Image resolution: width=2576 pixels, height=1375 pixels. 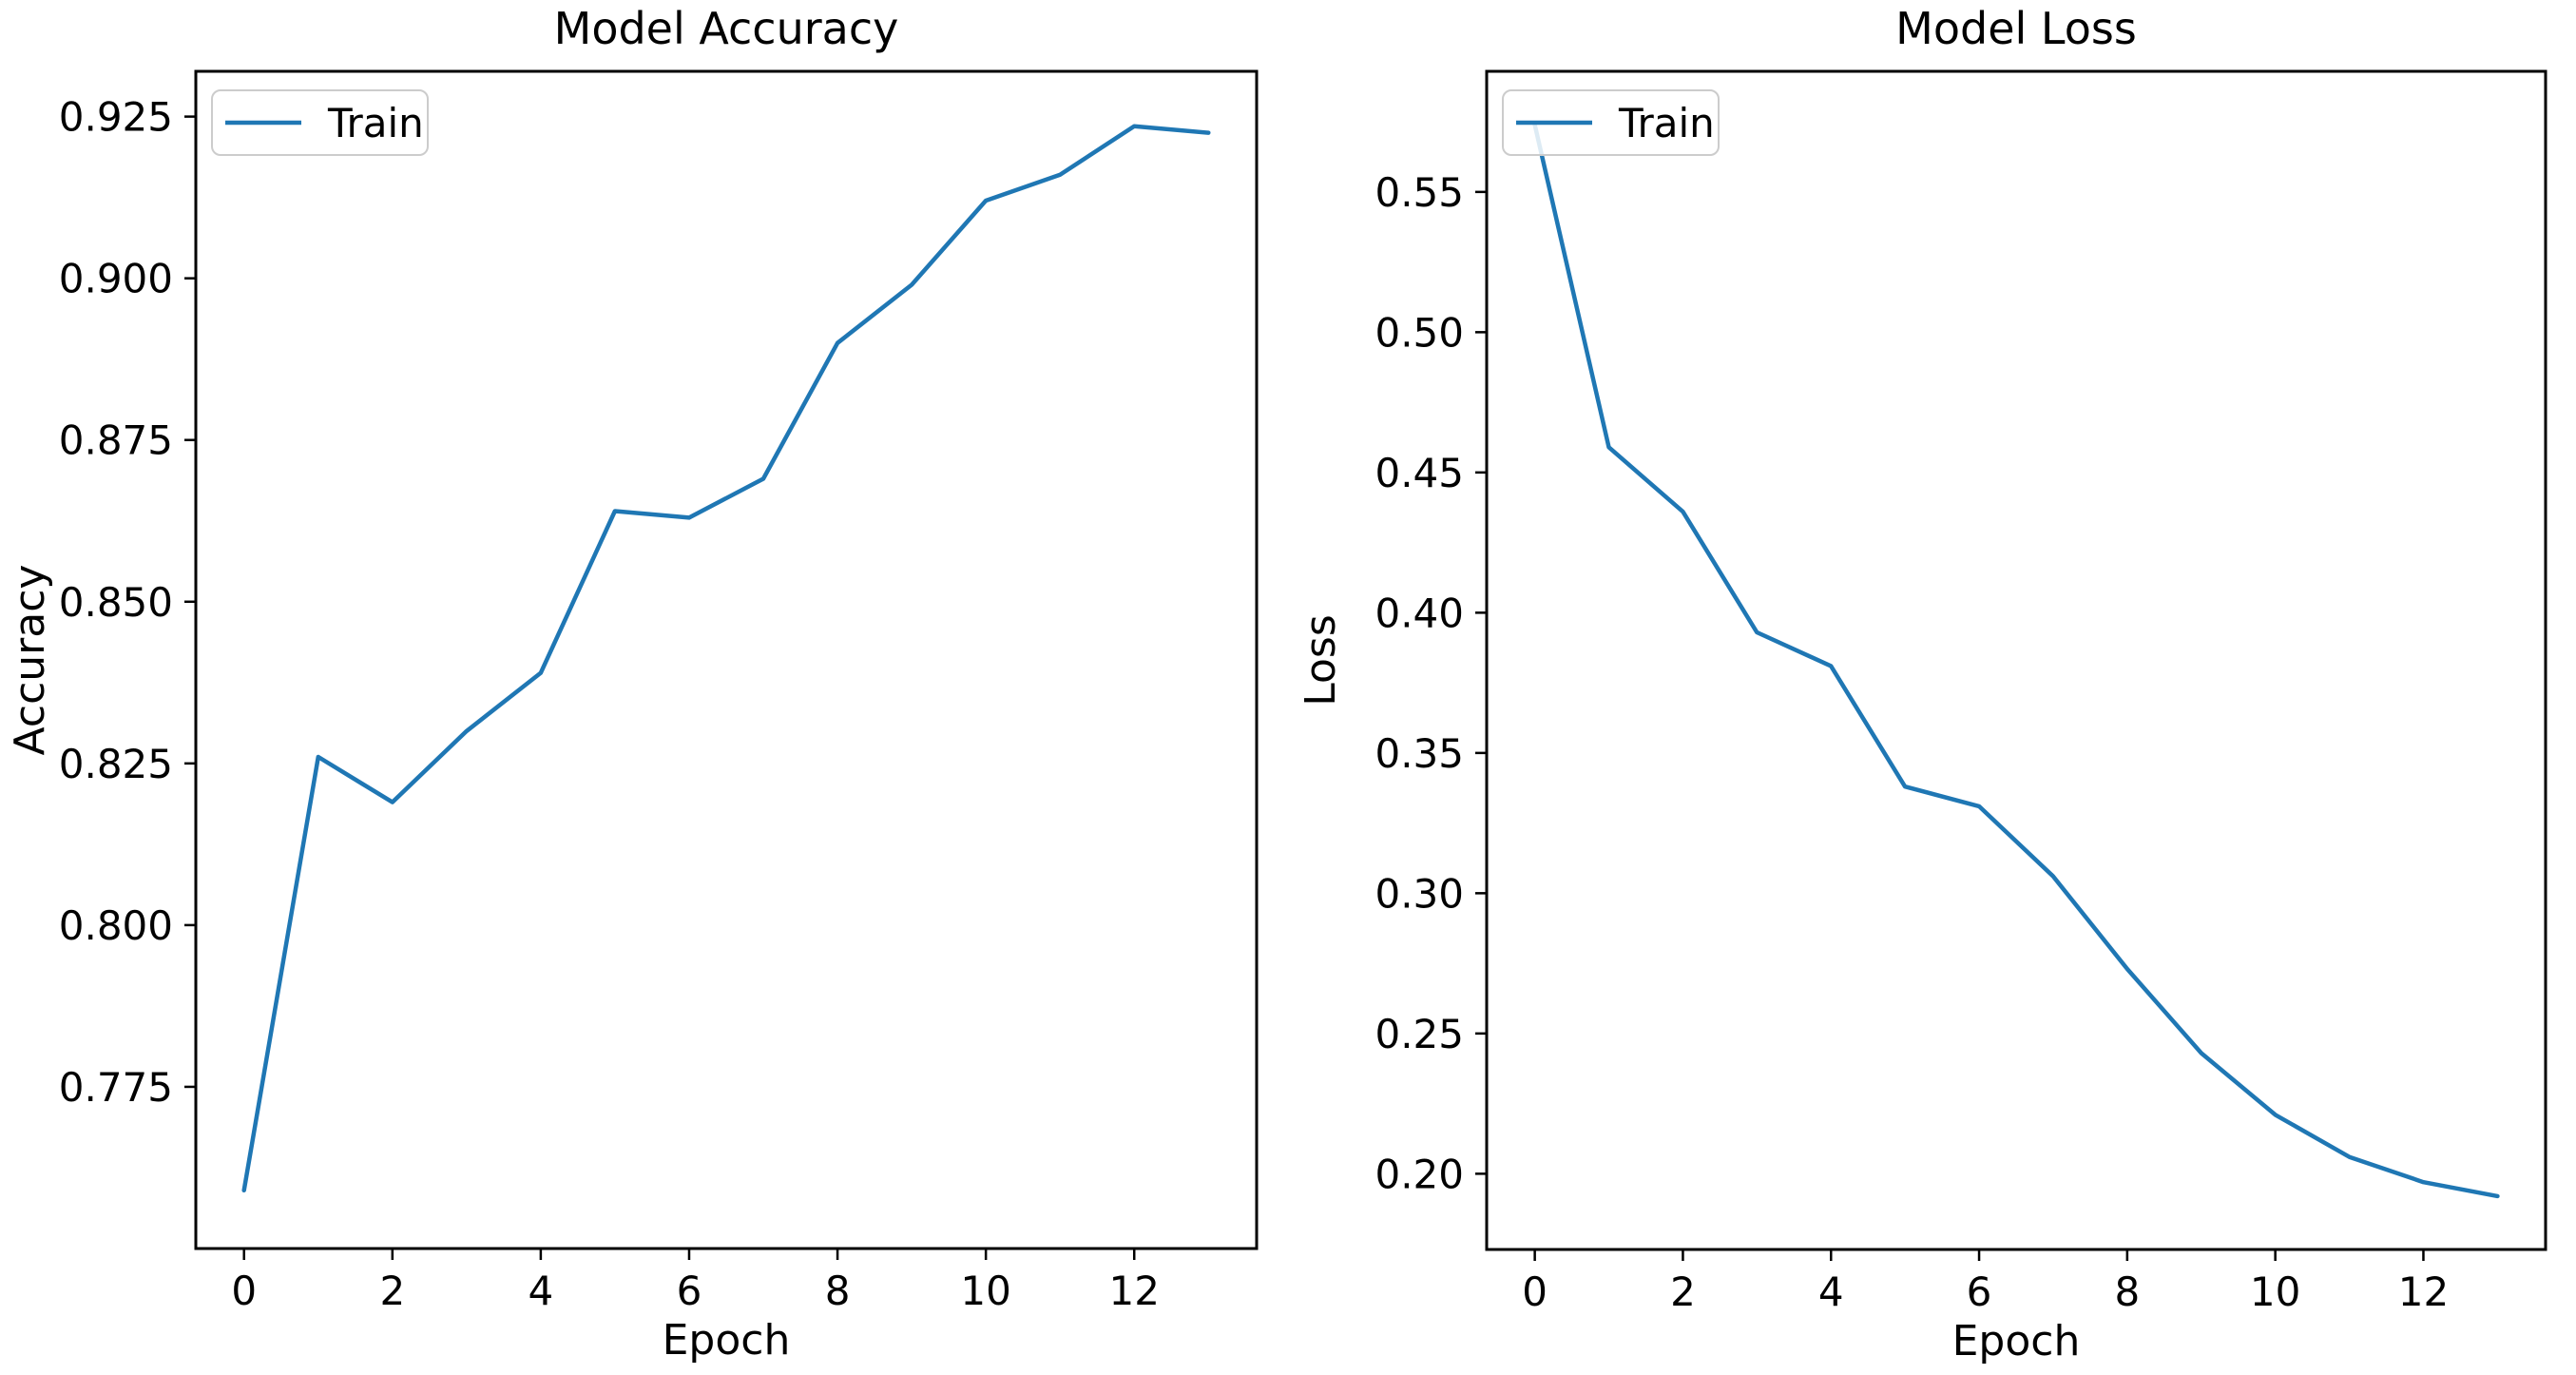 What do you see at coordinates (1420, 193) in the screenshot?
I see `y-tick-label: 0.55` at bounding box center [1420, 193].